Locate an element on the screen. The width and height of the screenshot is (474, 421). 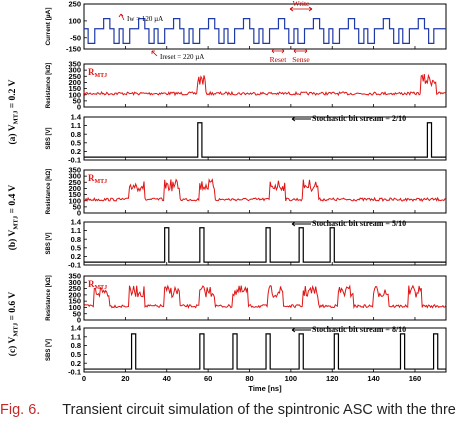
x-axis-label: Time [ns] is located at coordinates (265, 388).